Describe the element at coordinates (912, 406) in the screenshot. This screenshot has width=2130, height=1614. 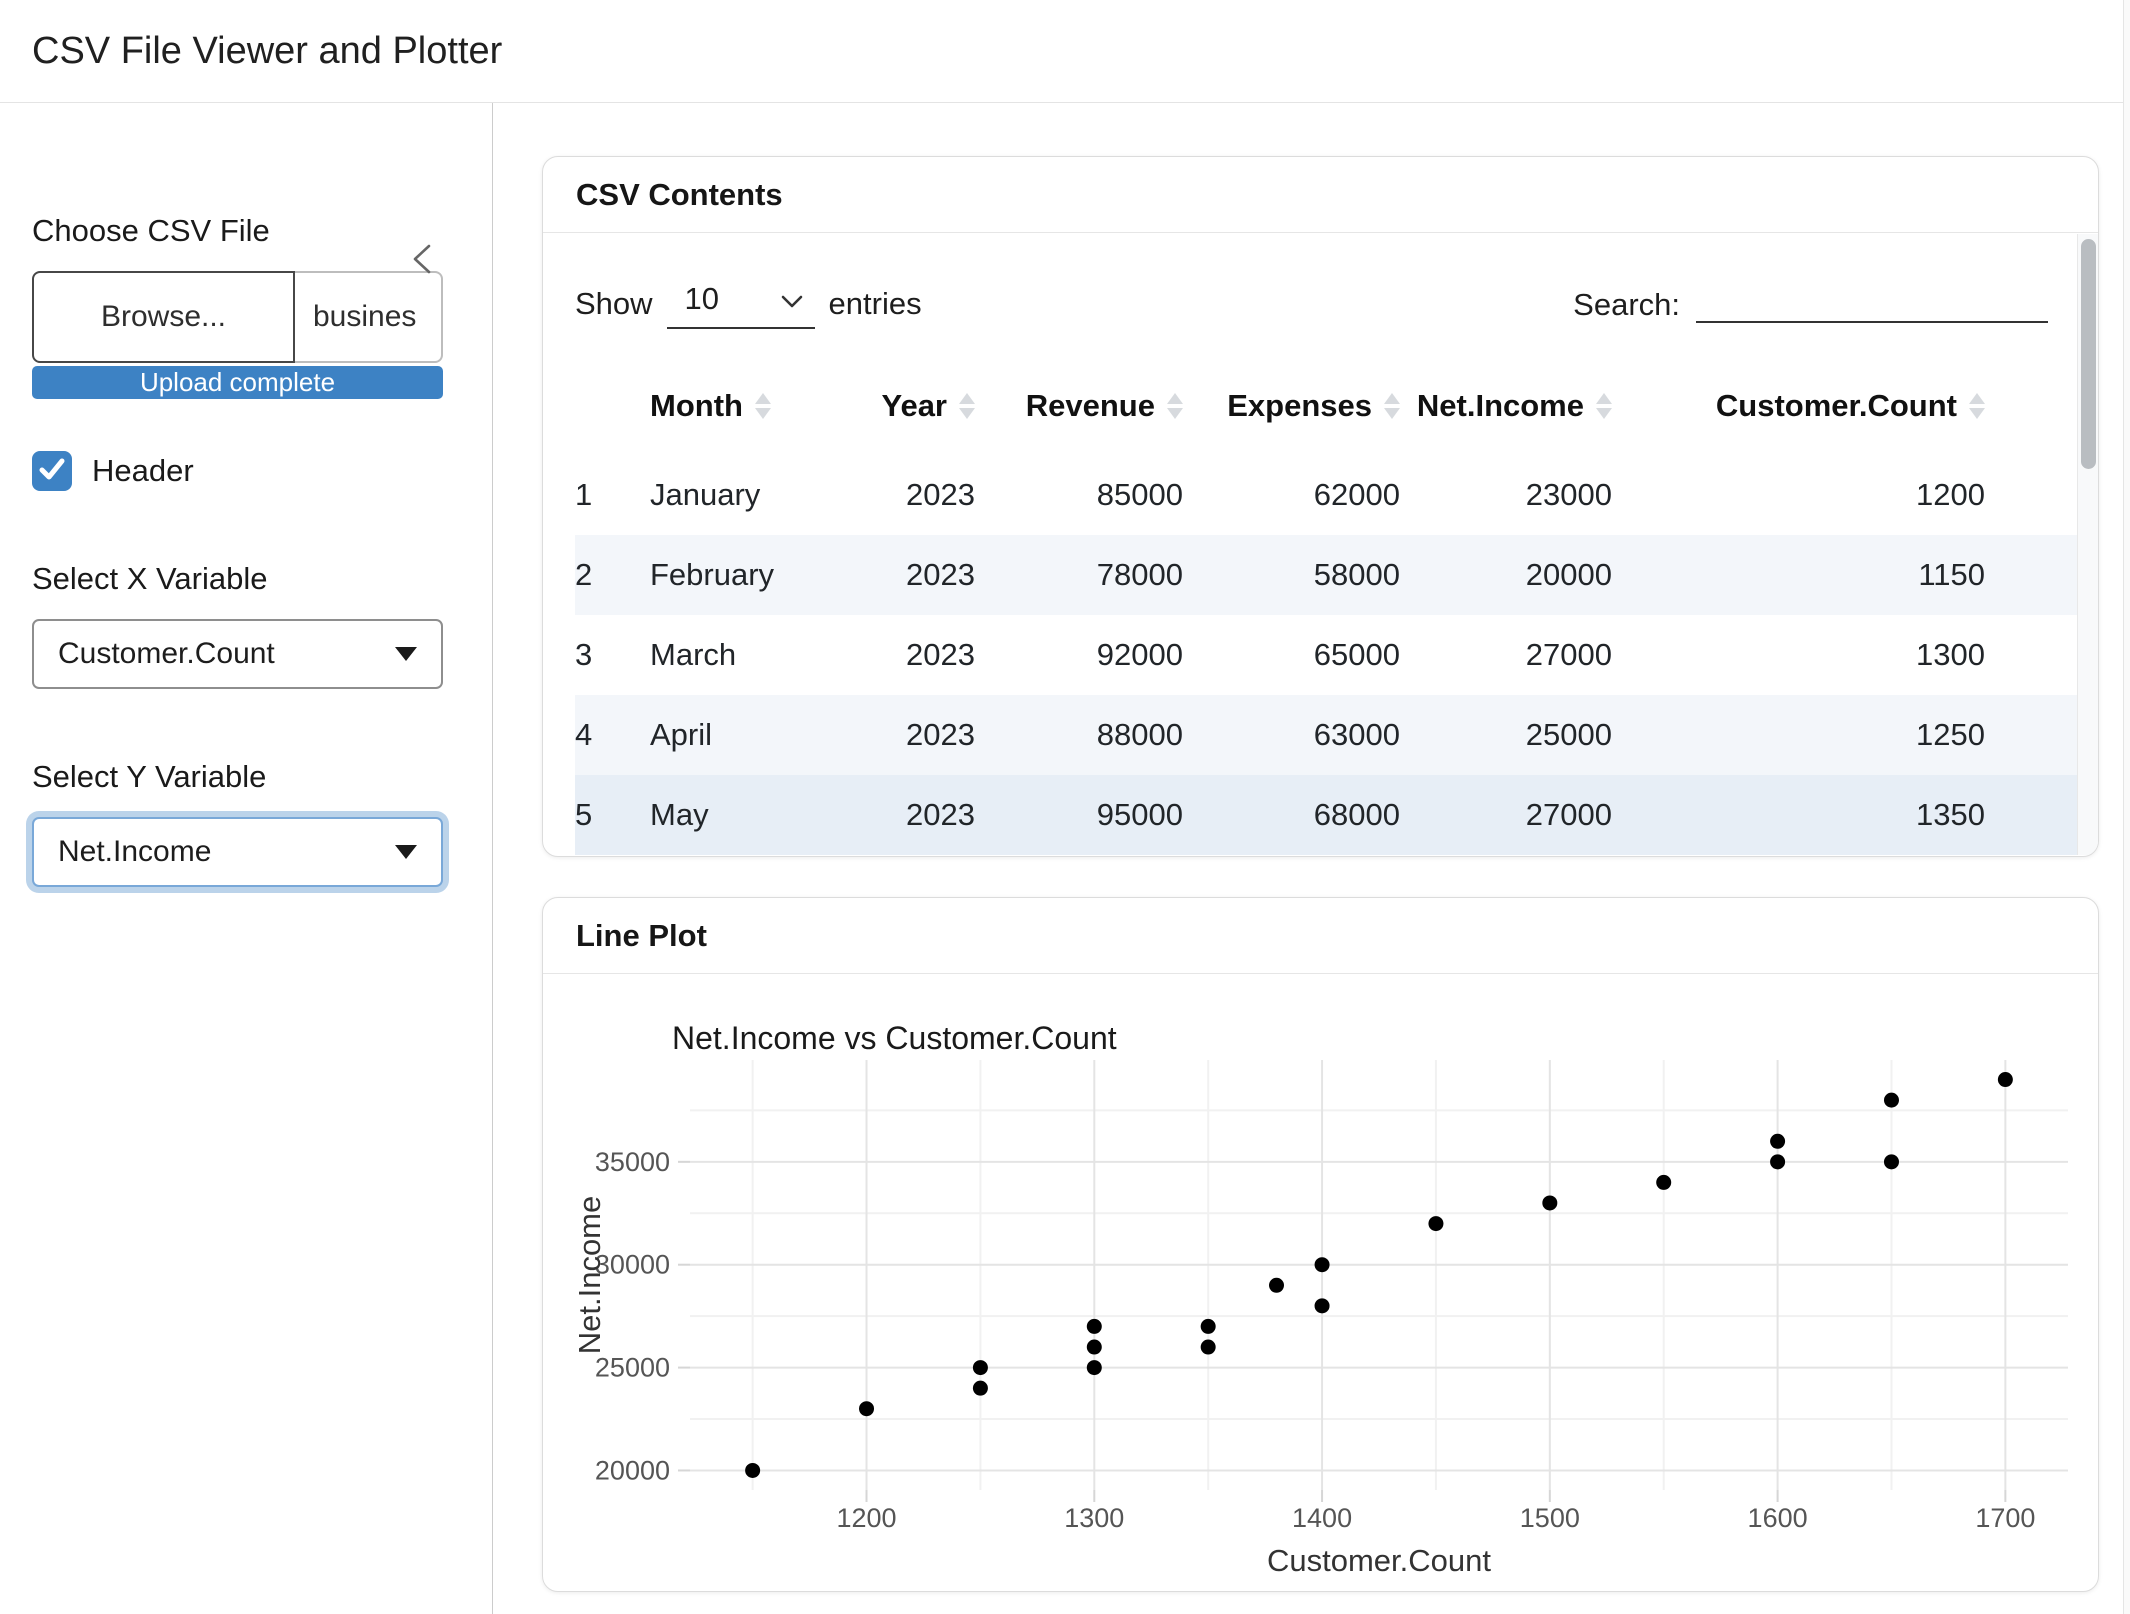
I see `column-header-year: Year` at that location.